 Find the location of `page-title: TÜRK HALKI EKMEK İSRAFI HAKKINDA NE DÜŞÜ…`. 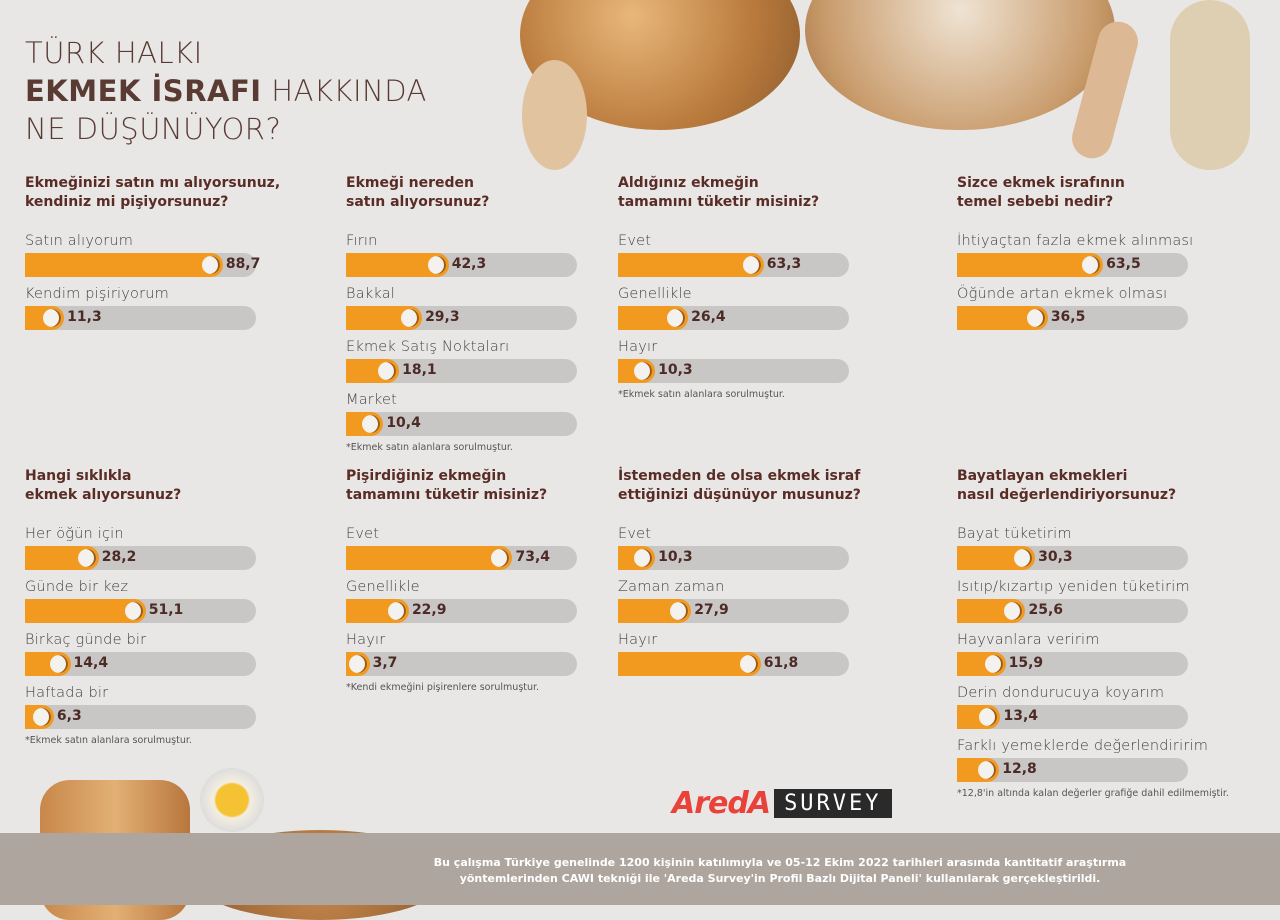

page-title: TÜRK HALKI EKMEK İSRAFI HAKKINDA NE DÜŞÜ… is located at coordinates (226, 91).